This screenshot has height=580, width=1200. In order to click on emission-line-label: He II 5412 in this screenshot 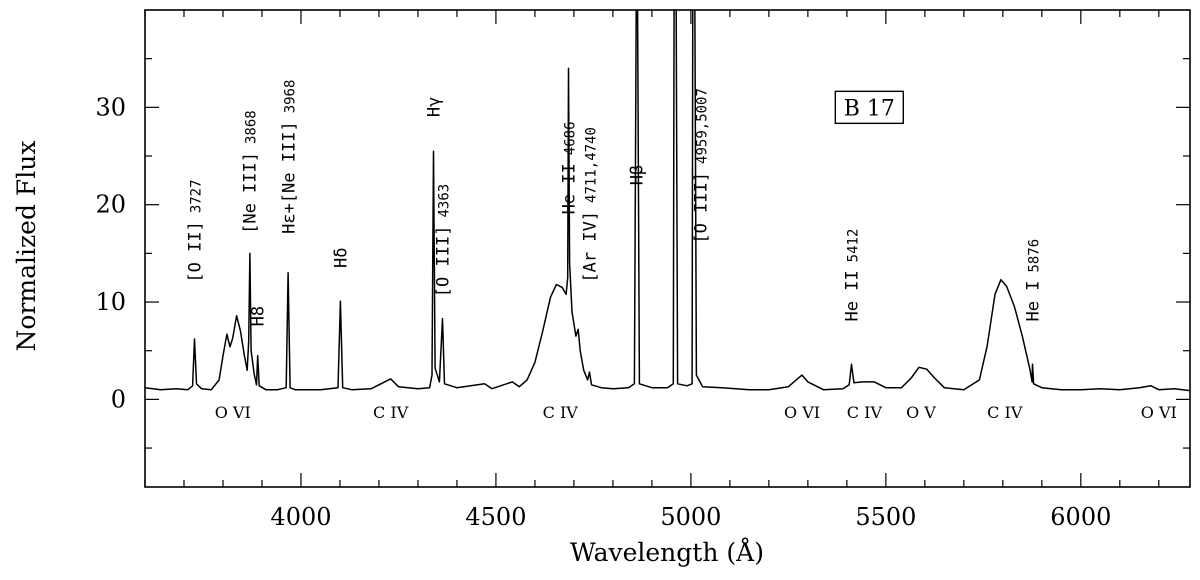, I will do `click(853, 275)`.